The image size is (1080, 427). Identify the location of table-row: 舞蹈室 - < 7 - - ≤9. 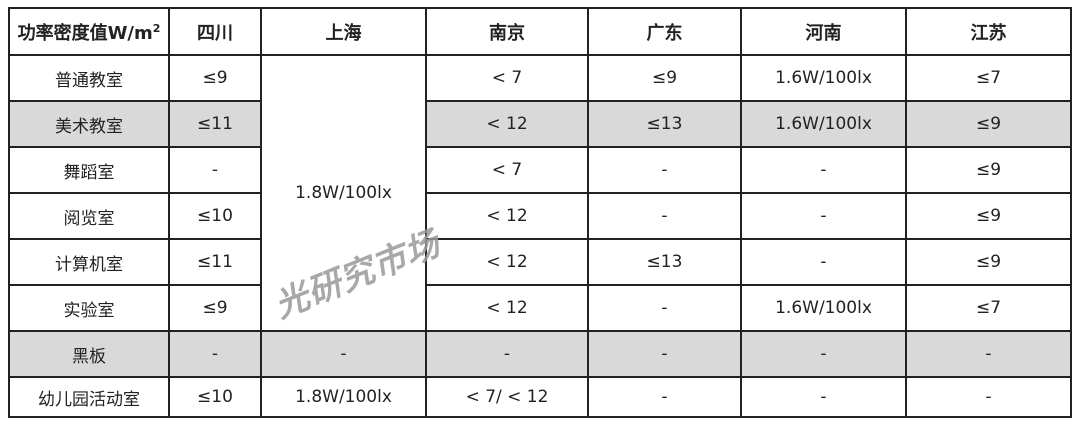
(540, 170).